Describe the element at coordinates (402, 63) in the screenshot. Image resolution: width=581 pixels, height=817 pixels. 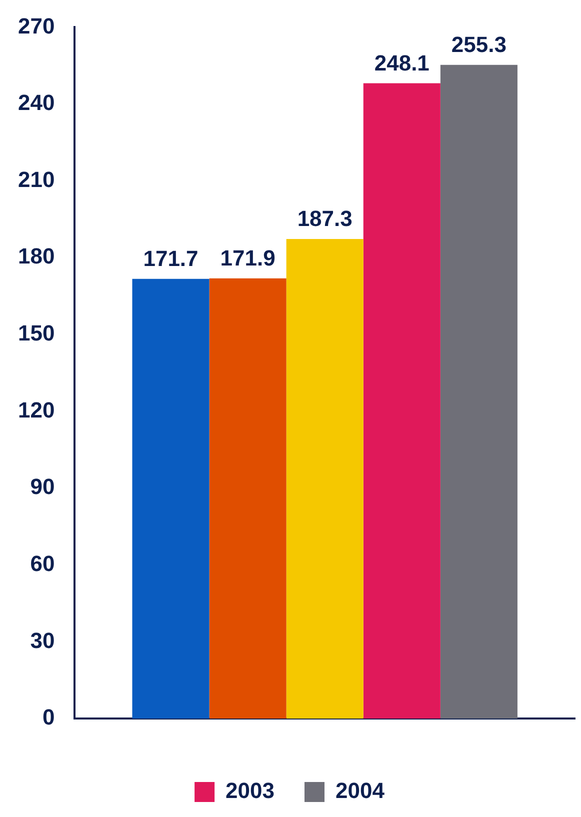
I see `data-label: 248.1` at that location.